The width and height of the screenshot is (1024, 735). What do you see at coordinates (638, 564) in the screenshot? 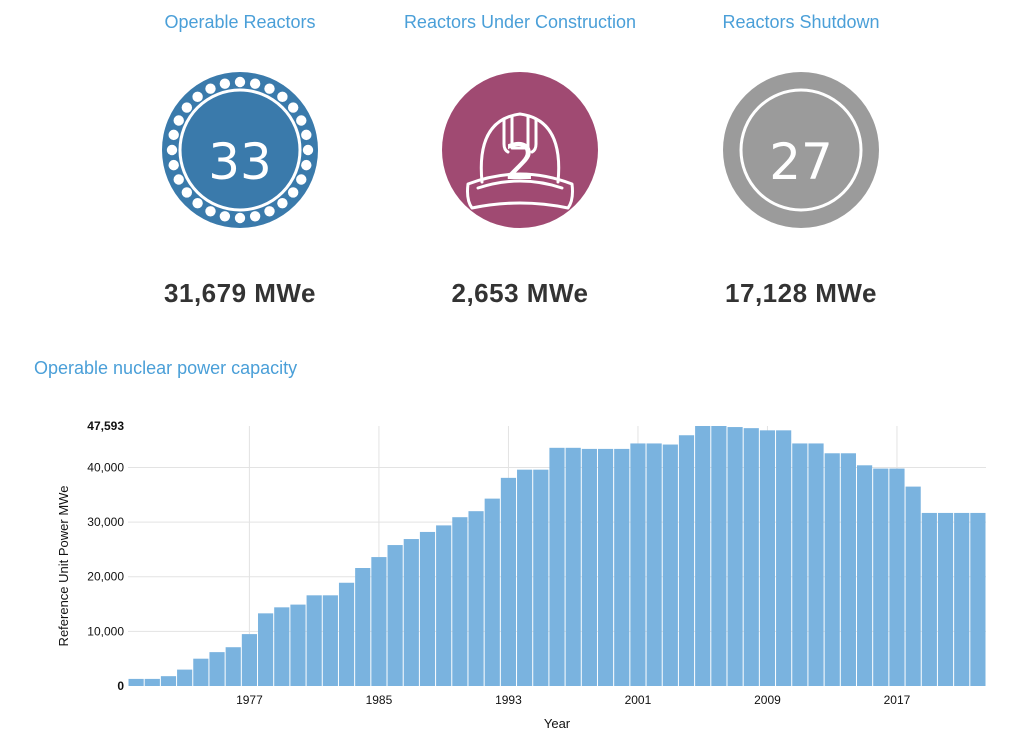
I see `bar-2001` at bounding box center [638, 564].